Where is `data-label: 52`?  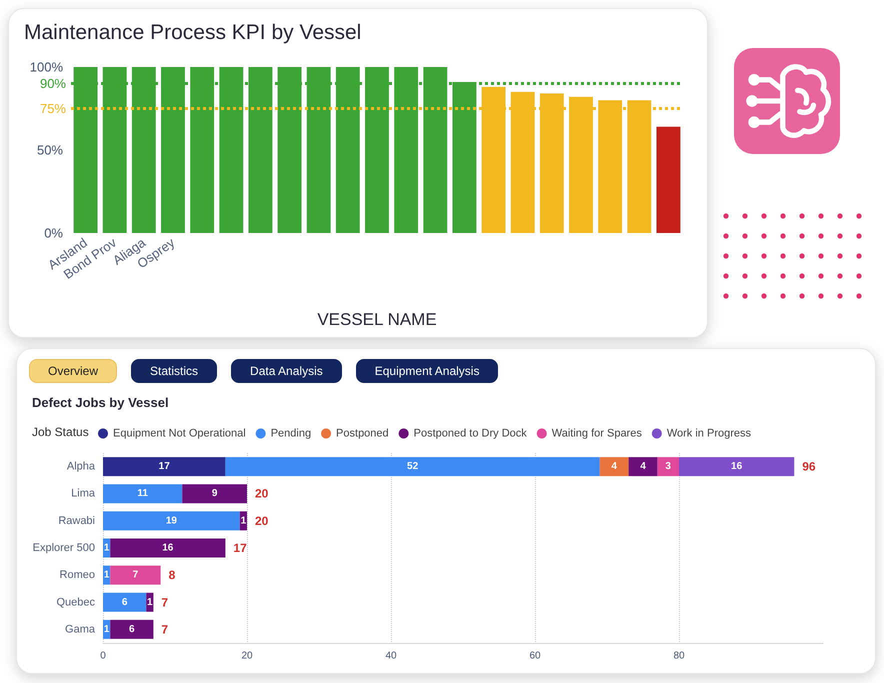 data-label: 52 is located at coordinates (413, 466).